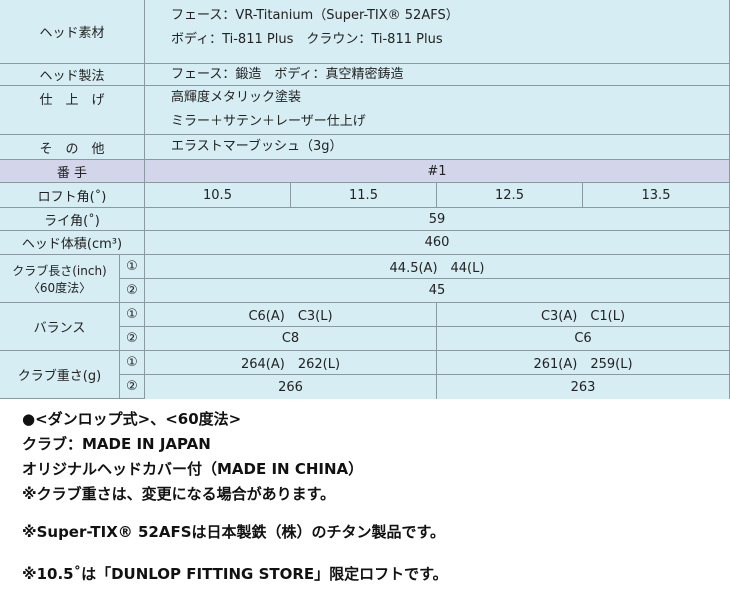 The image size is (730, 600). I want to click on other-value: エラストマーブッシュ（3g）, so click(437, 147).